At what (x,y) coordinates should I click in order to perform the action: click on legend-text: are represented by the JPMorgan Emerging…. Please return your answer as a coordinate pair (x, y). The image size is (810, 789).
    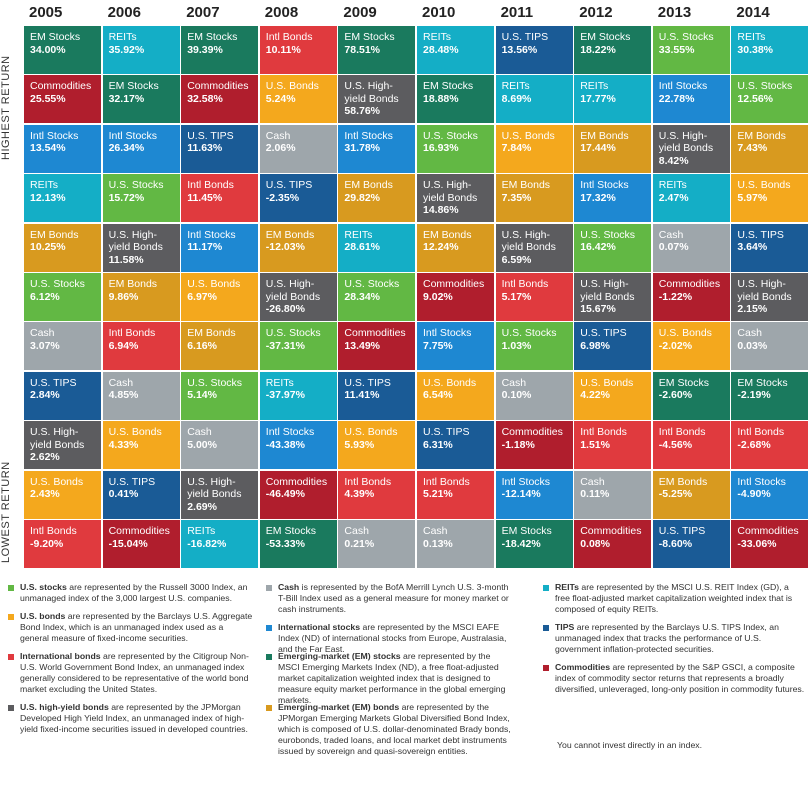
    Looking at the image, I should click on (394, 729).